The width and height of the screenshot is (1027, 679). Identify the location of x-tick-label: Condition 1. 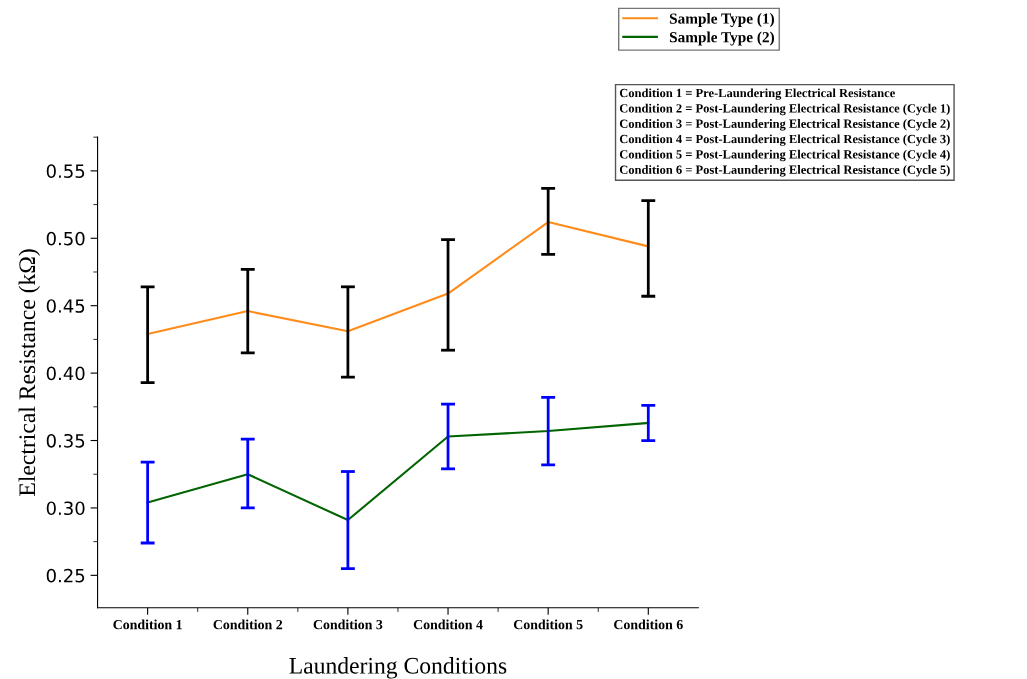
(147, 624).